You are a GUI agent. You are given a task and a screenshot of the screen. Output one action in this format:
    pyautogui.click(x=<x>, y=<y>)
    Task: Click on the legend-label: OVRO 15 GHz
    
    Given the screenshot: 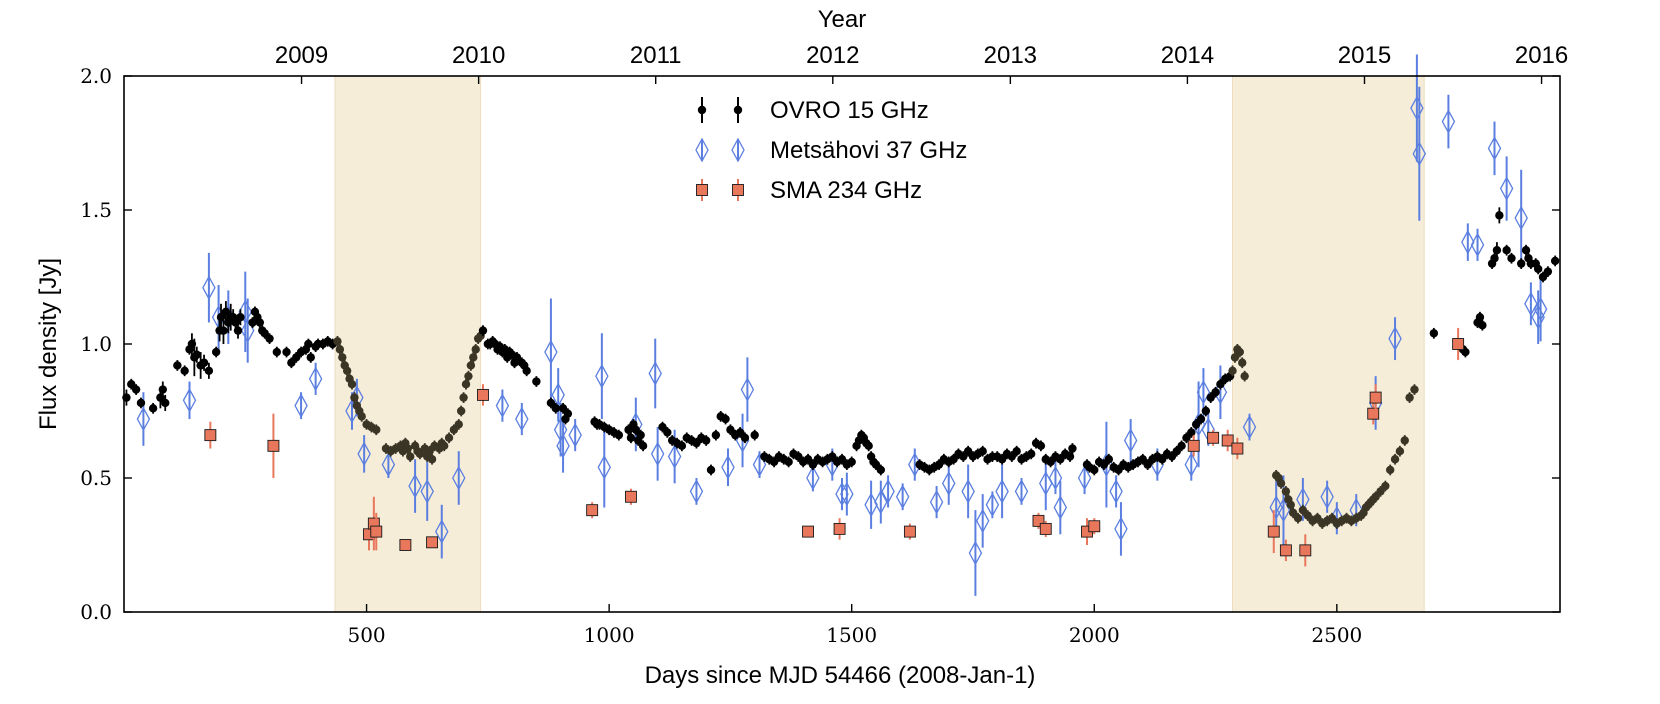 What is the action you would take?
    pyautogui.click(x=849, y=110)
    